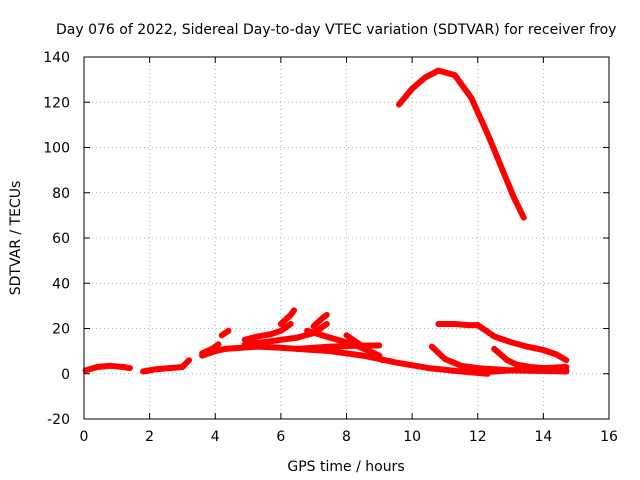 This screenshot has width=640, height=480. I want to click on series-arc-h, so click(320, 320).